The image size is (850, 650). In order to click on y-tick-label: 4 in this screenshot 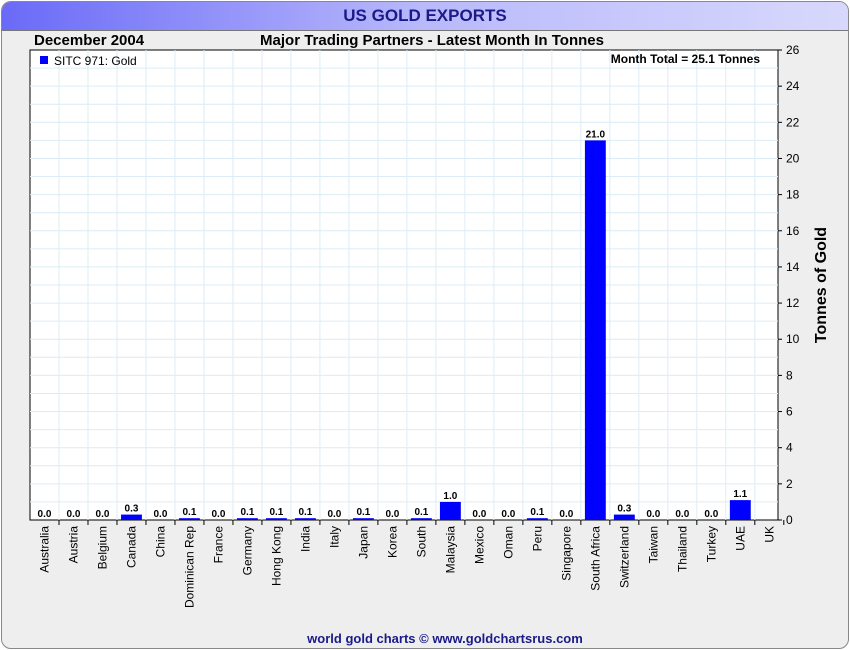, I will do `click(789, 448)`.